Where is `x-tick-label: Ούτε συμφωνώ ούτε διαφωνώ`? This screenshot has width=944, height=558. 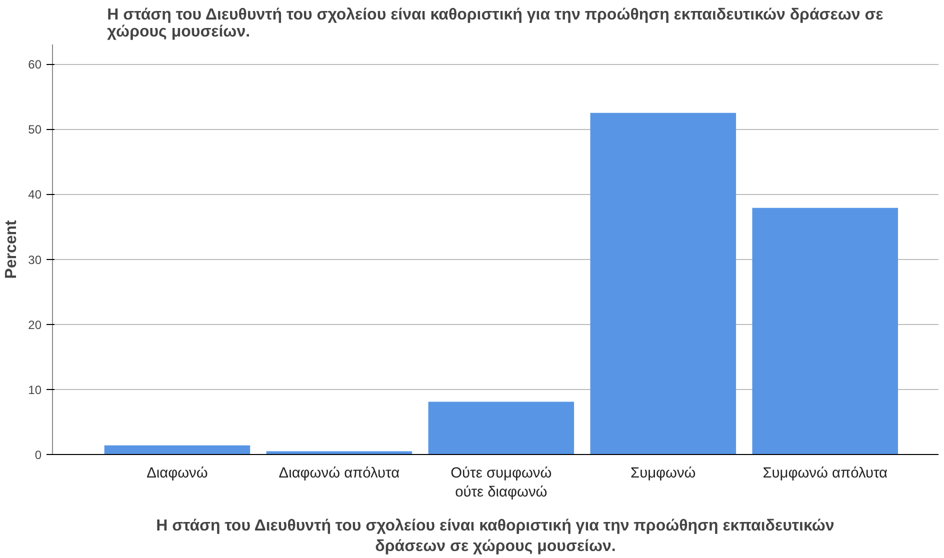 x-tick-label: Ούτε συμφωνώ ούτε διαφωνώ is located at coordinates (501, 483).